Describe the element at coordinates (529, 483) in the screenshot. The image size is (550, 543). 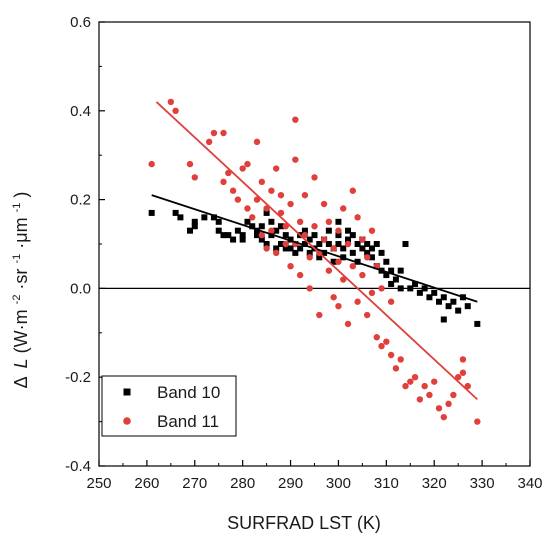
I see `x-tick-label: 340` at that location.